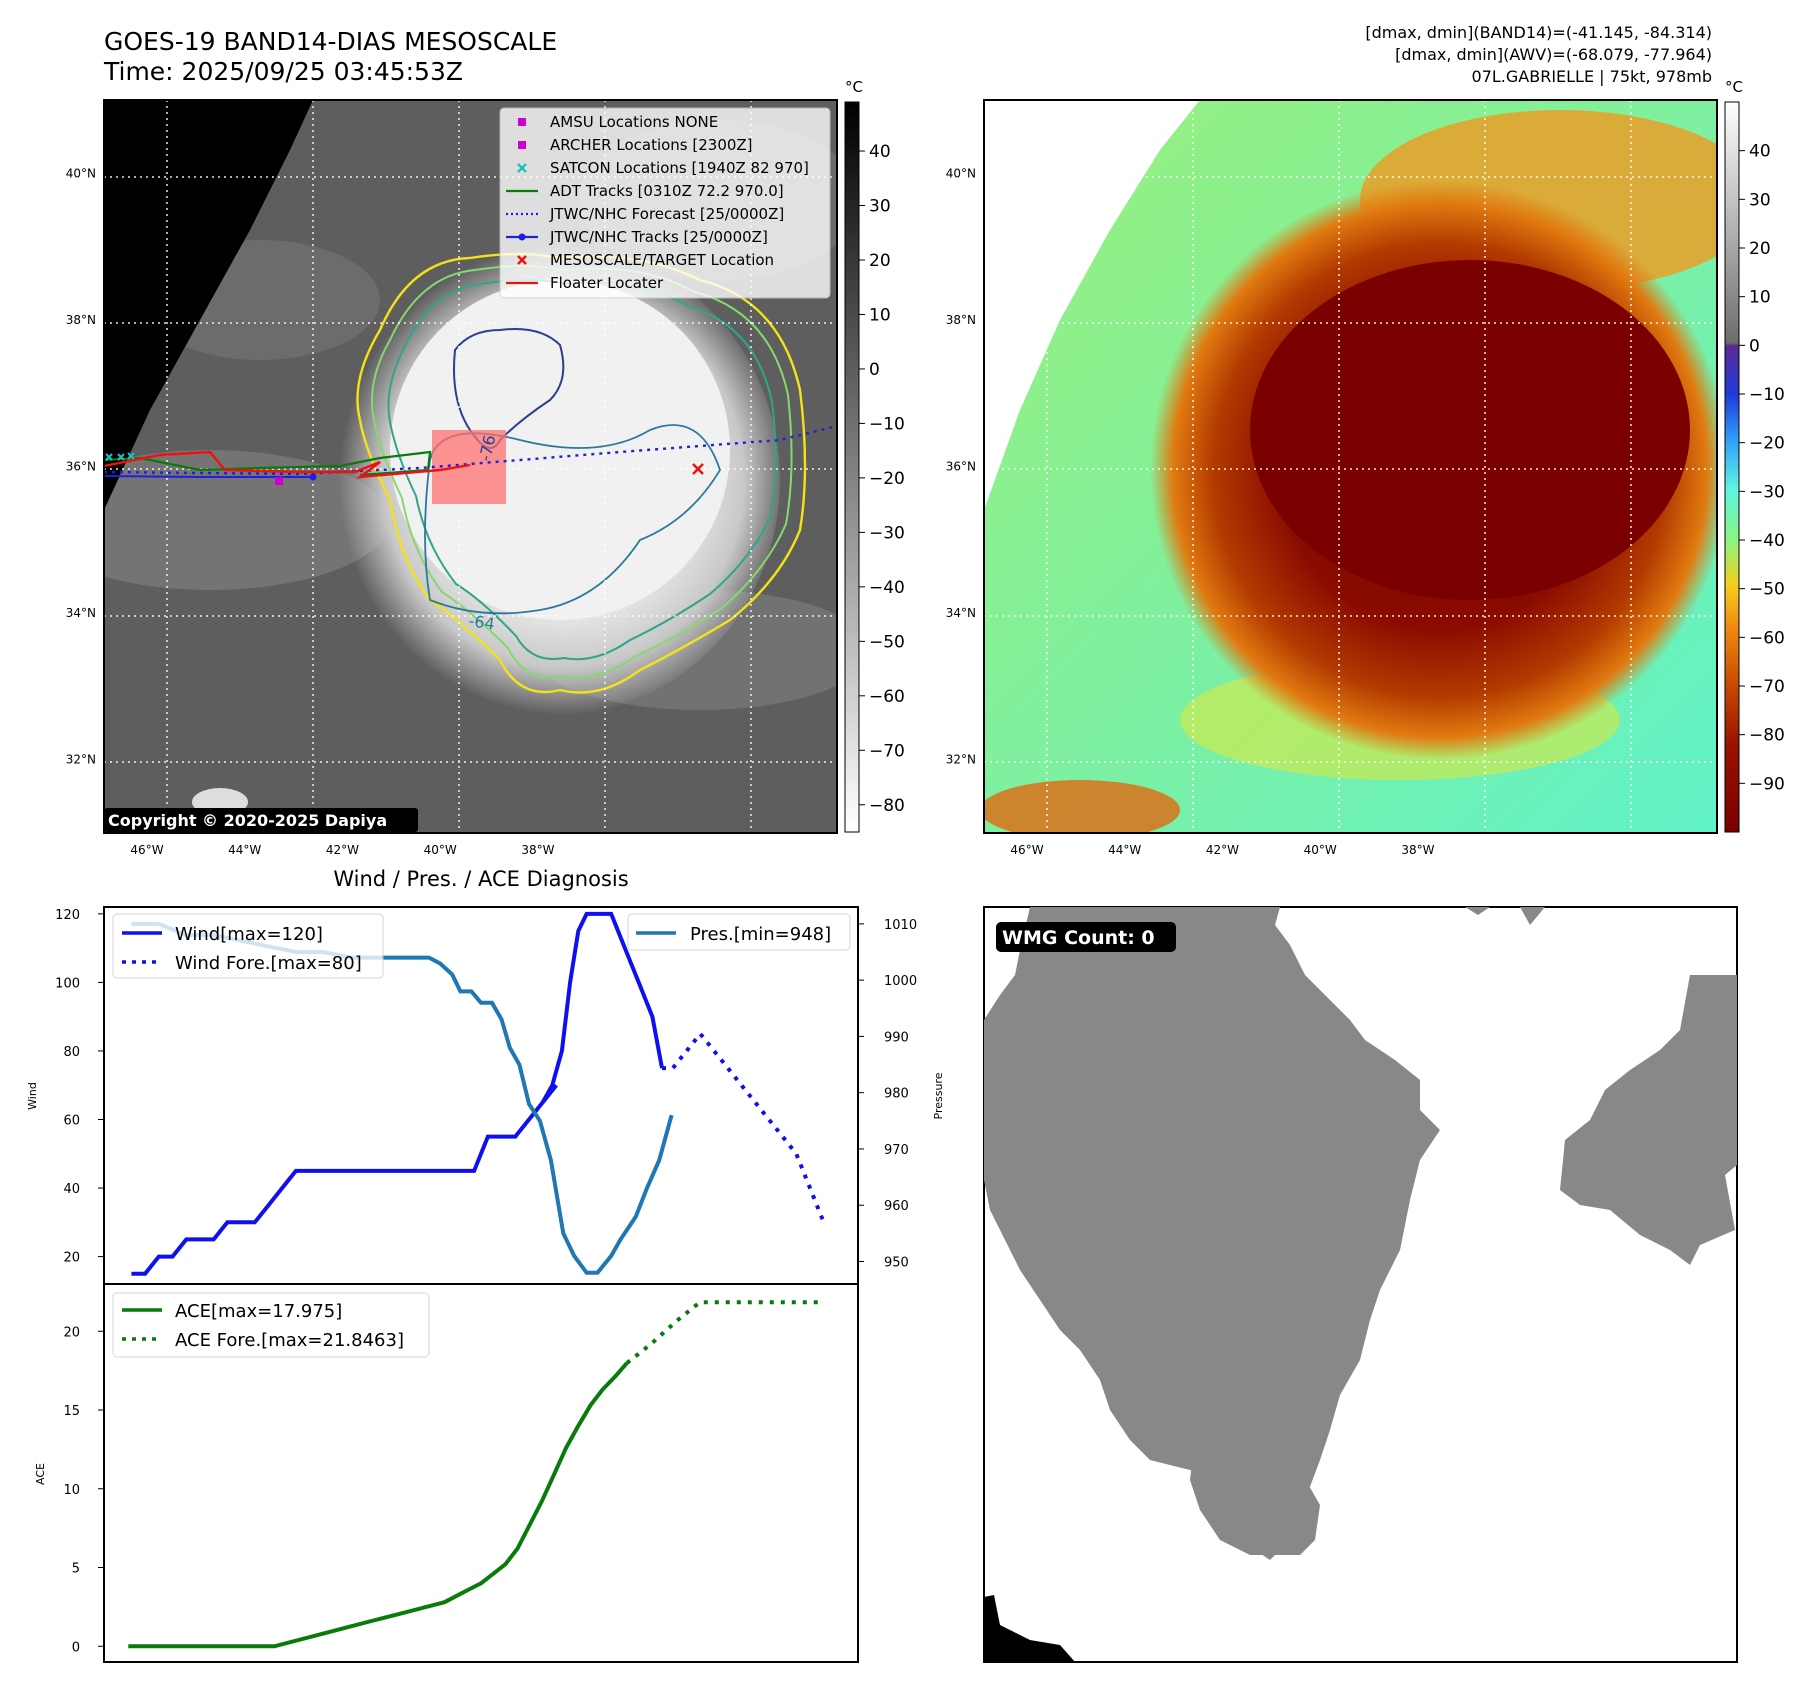 The height and width of the screenshot is (1690, 1797). Describe the element at coordinates (880, 315) in the screenshot. I see `ir-colorbar-tick-label: 10` at that location.